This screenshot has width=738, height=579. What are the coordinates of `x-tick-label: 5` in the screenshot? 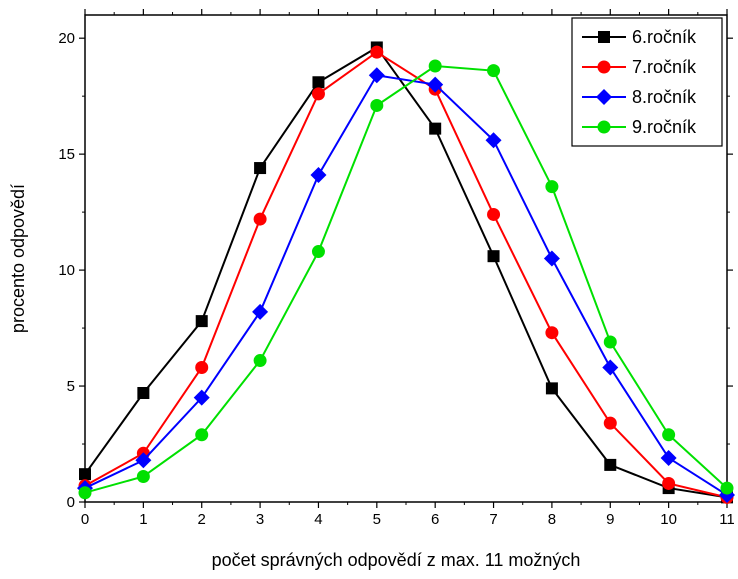 It's located at (377, 519).